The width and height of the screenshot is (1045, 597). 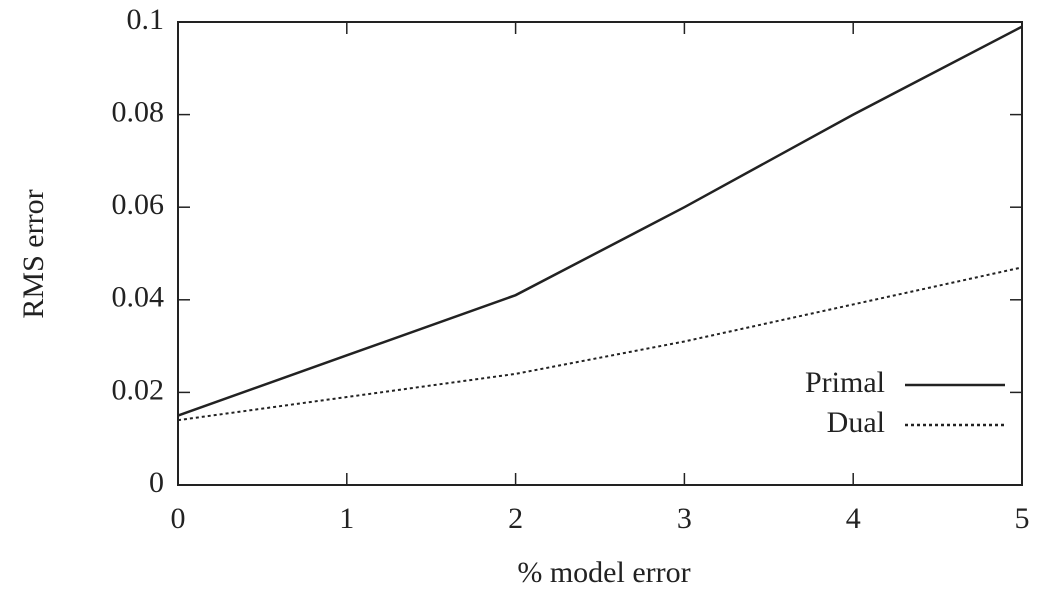 I want to click on x-tick-label: 5, so click(x=1022, y=518).